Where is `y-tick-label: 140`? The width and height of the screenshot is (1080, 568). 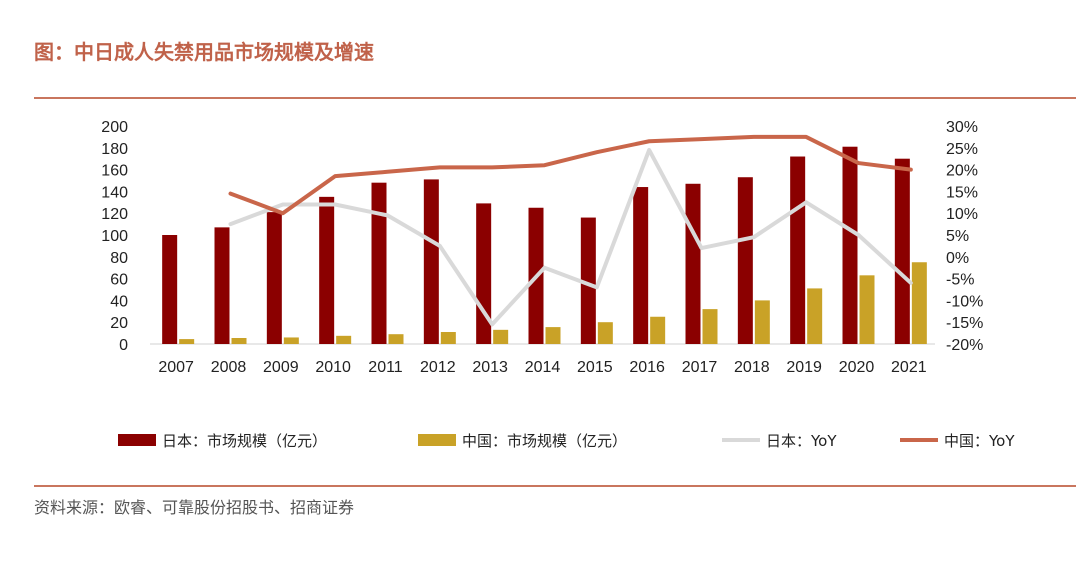 y-tick-label: 140 is located at coordinates (114, 192).